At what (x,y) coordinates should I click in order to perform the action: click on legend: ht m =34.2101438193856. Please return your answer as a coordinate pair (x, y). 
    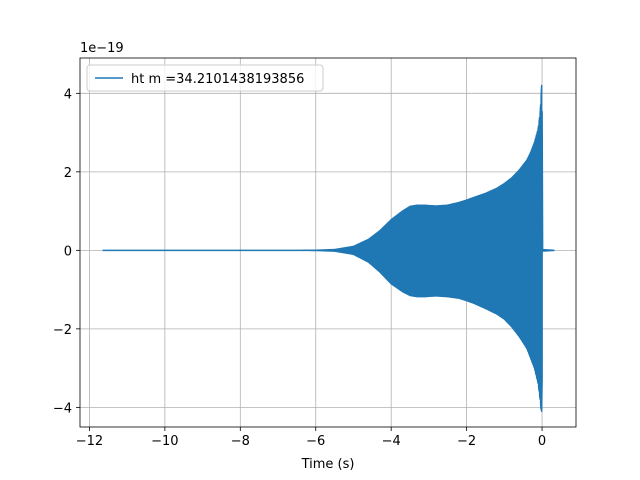
    Looking at the image, I should click on (205, 78).